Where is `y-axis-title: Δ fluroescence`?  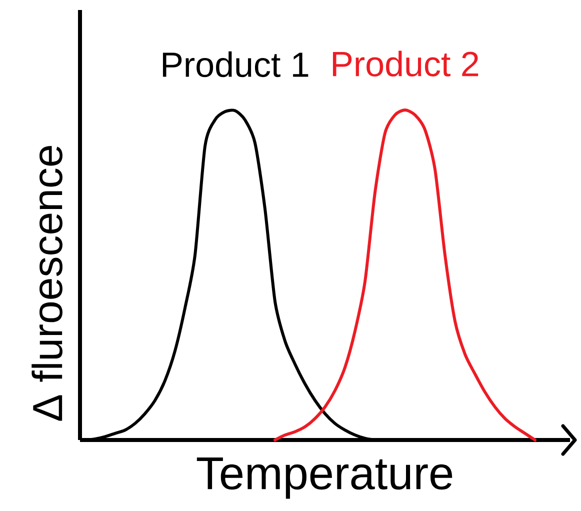
y-axis-title: Δ fluroescence is located at coordinates (47, 283).